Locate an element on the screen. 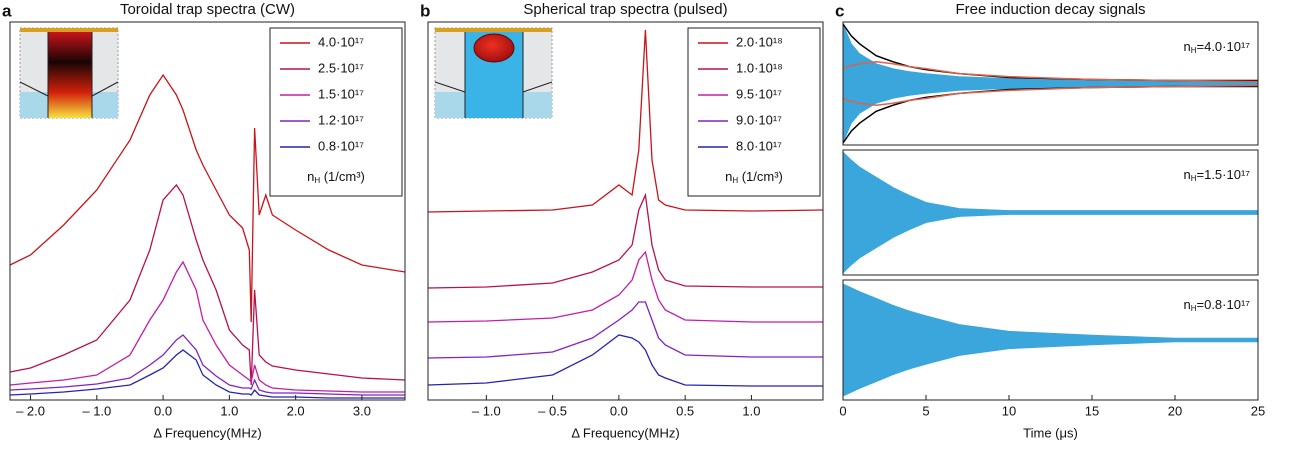  sub-label-suffix: =1.5·10¹⁷ is located at coordinates (1224, 174).